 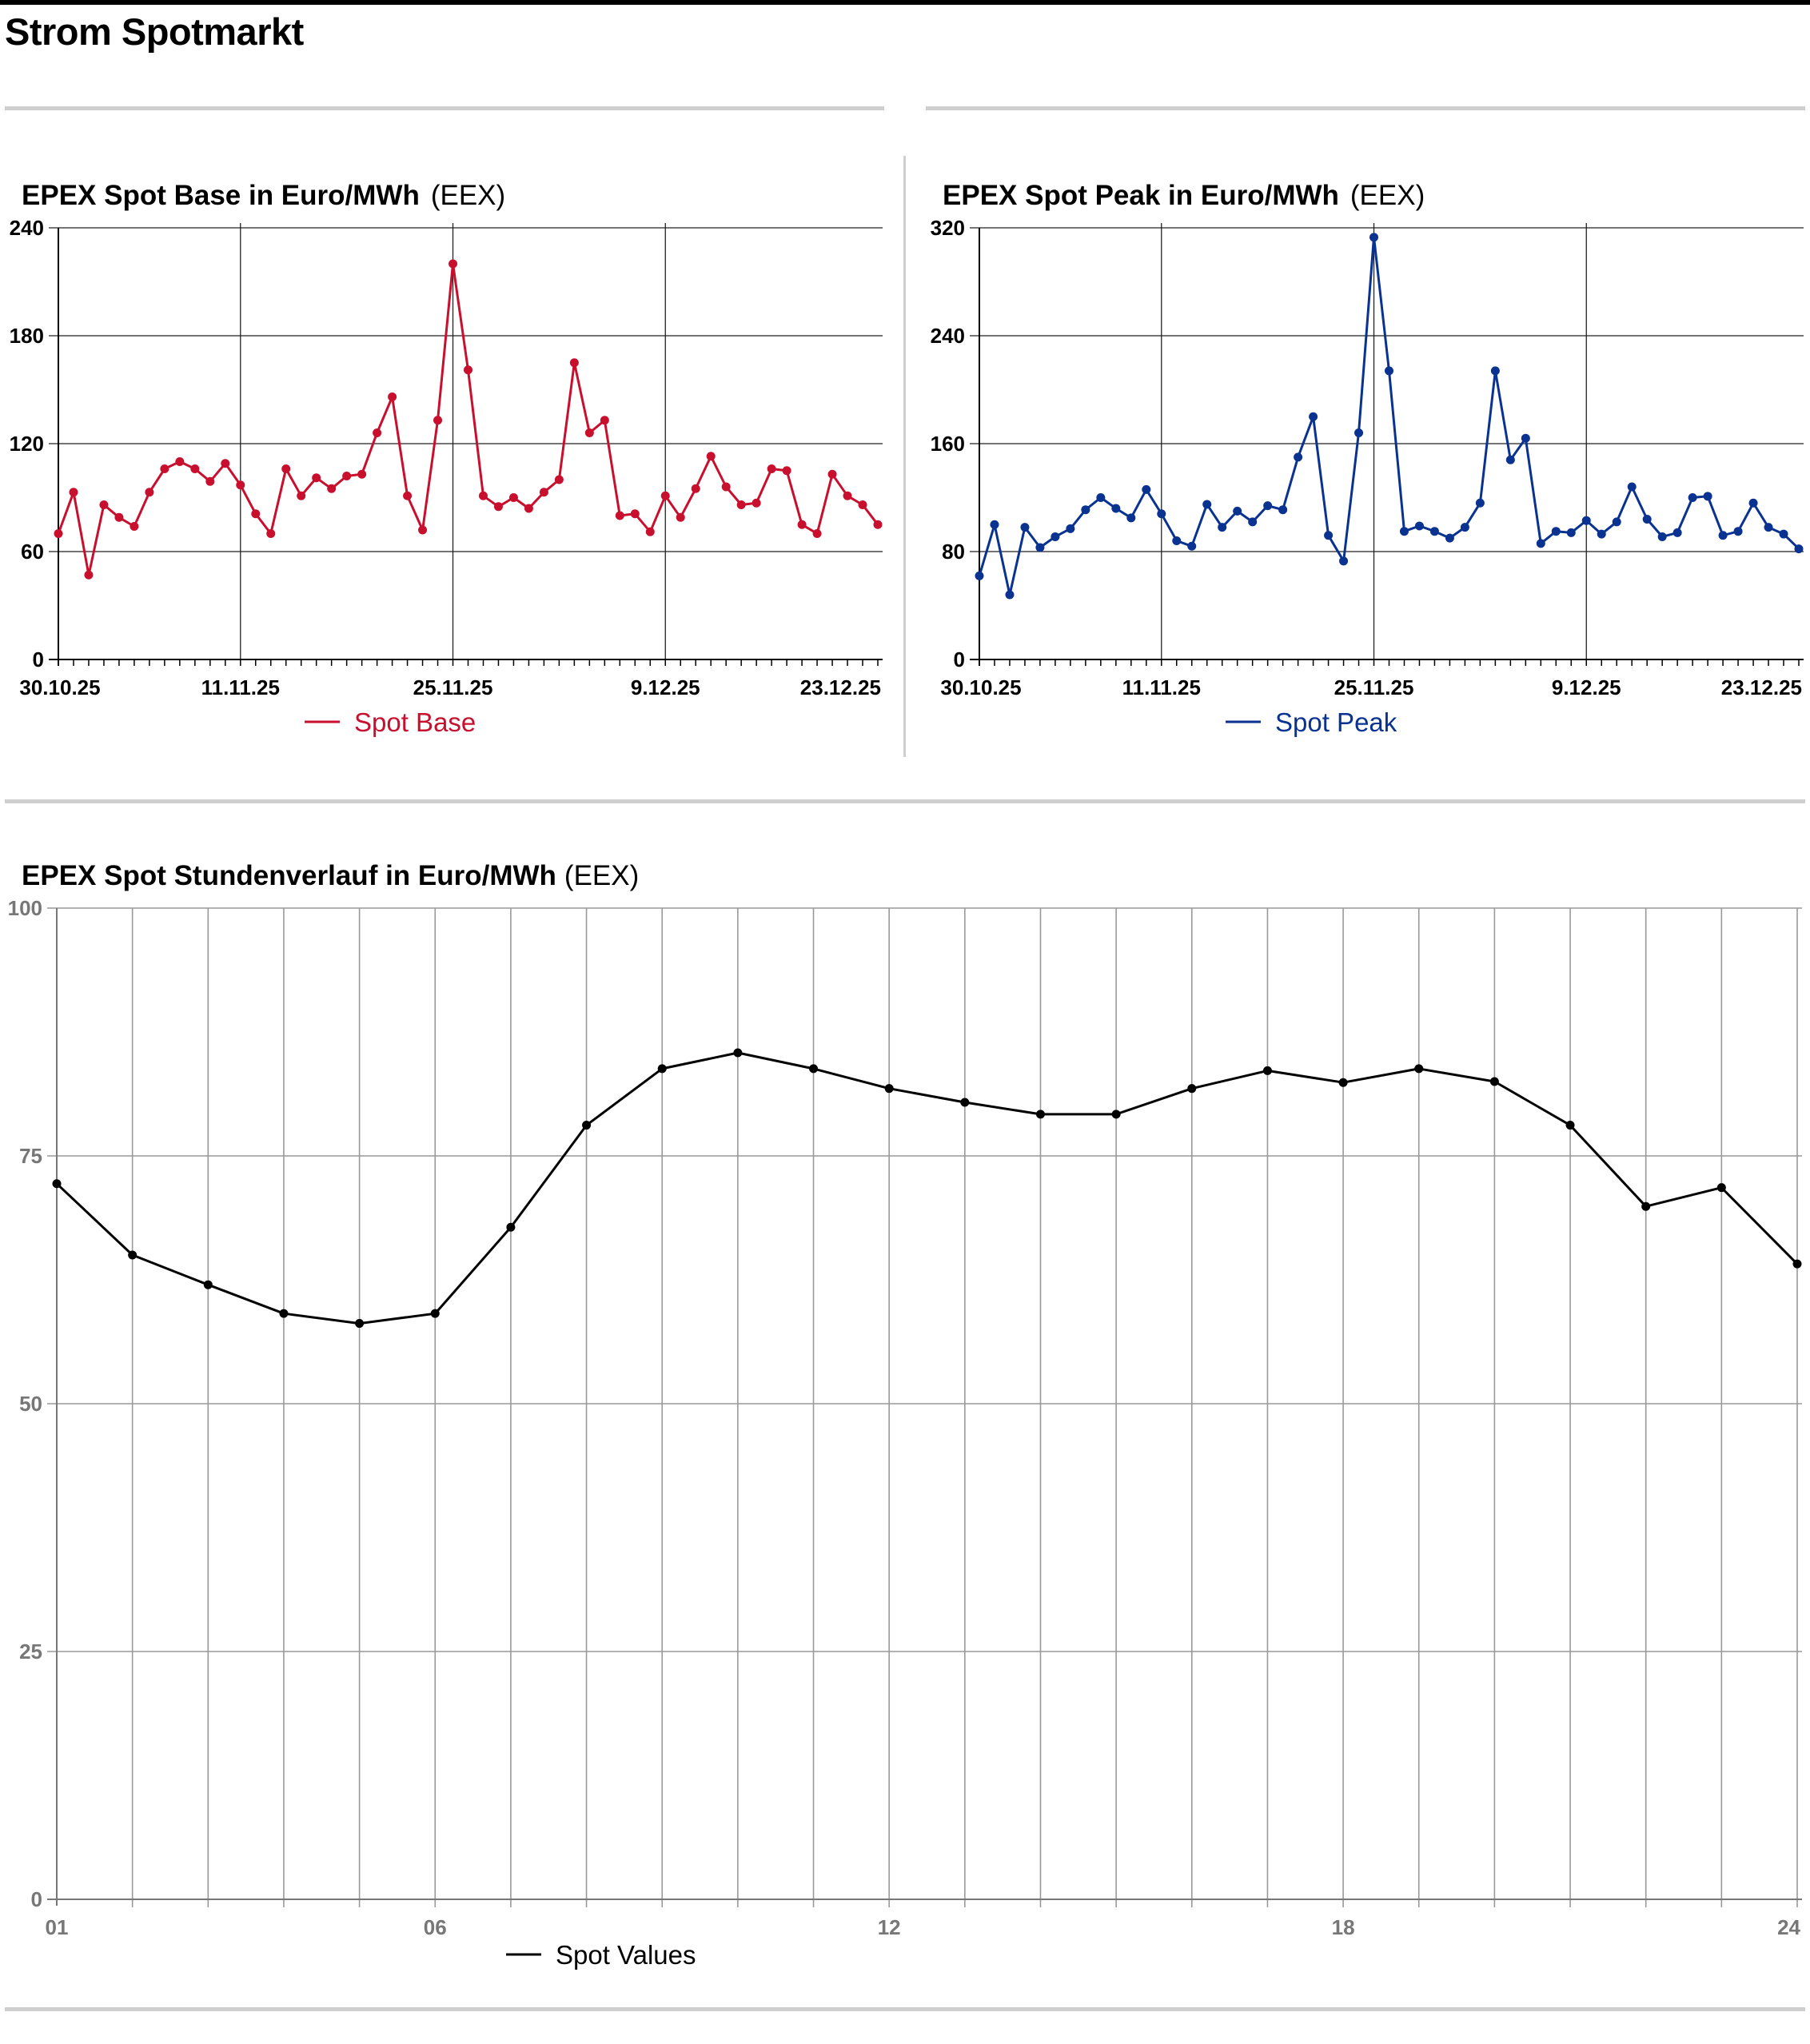 What do you see at coordinates (1387, 195) in the screenshot?
I see `chart-source-peak: (EEX)` at bounding box center [1387, 195].